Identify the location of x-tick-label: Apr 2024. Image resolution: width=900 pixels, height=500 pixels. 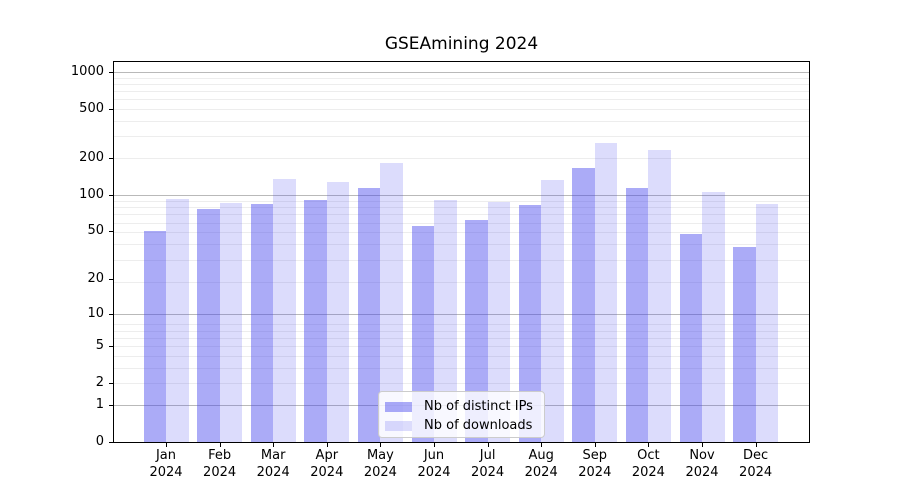
(327, 464).